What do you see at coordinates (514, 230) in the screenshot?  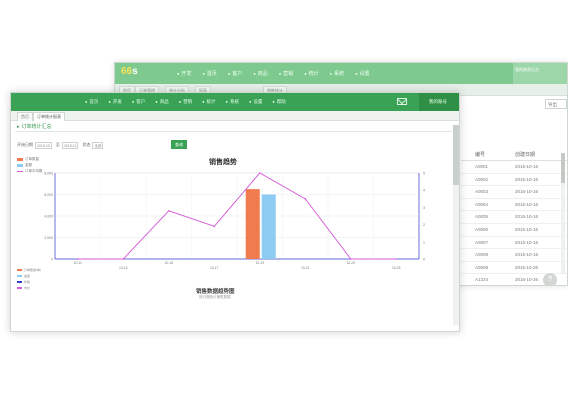 I see `table-row: A0006 2015-10-16` at bounding box center [514, 230].